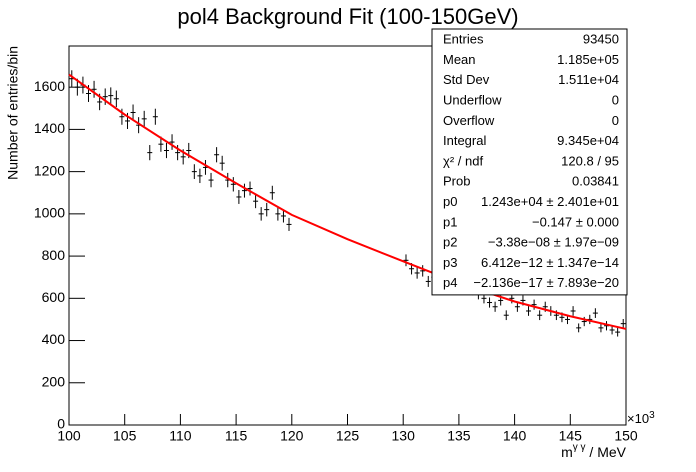  What do you see at coordinates (515, 436) in the screenshot?
I see `x-tick-label: 140` at bounding box center [515, 436].